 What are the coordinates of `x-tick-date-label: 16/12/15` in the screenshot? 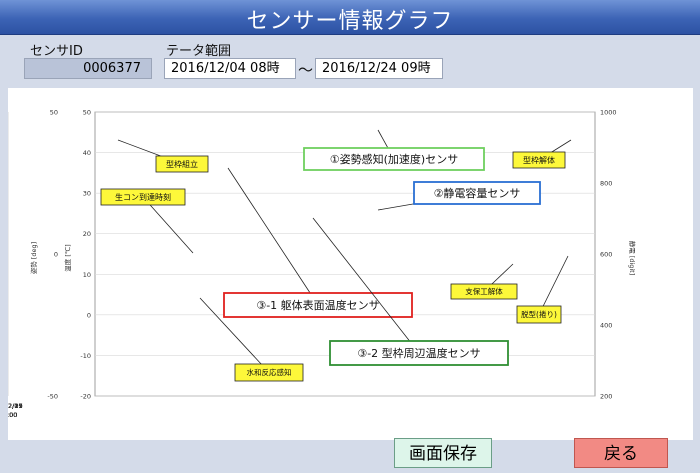 It's located at (15, 406).